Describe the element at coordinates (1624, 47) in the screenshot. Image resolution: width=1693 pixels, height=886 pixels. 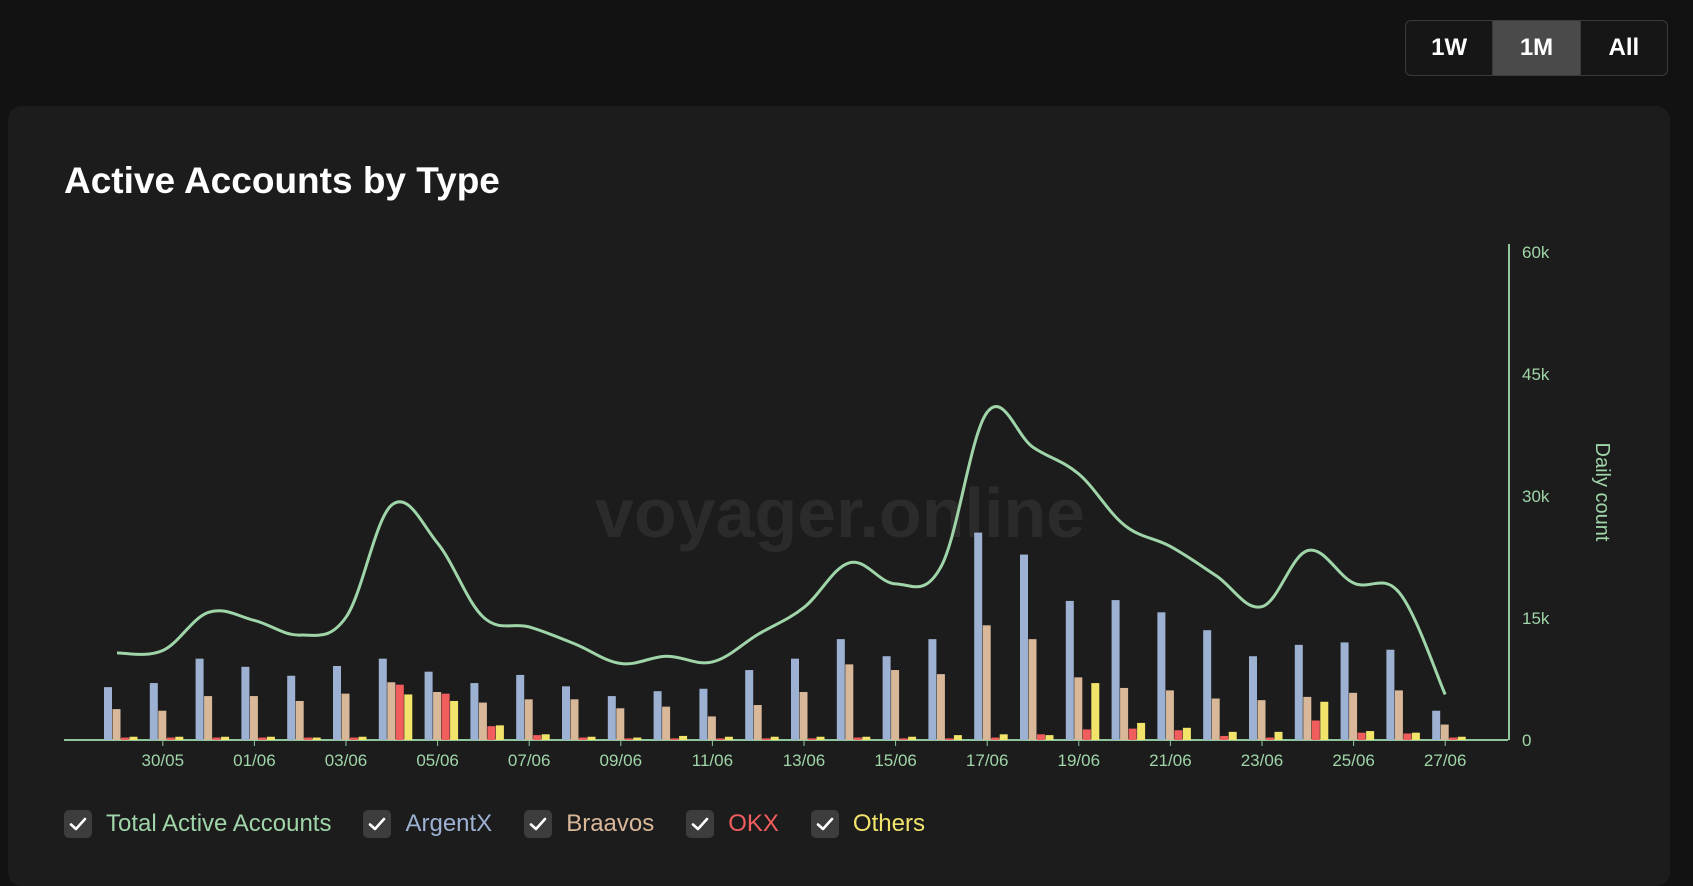
I see `range-all-button: All` at that location.